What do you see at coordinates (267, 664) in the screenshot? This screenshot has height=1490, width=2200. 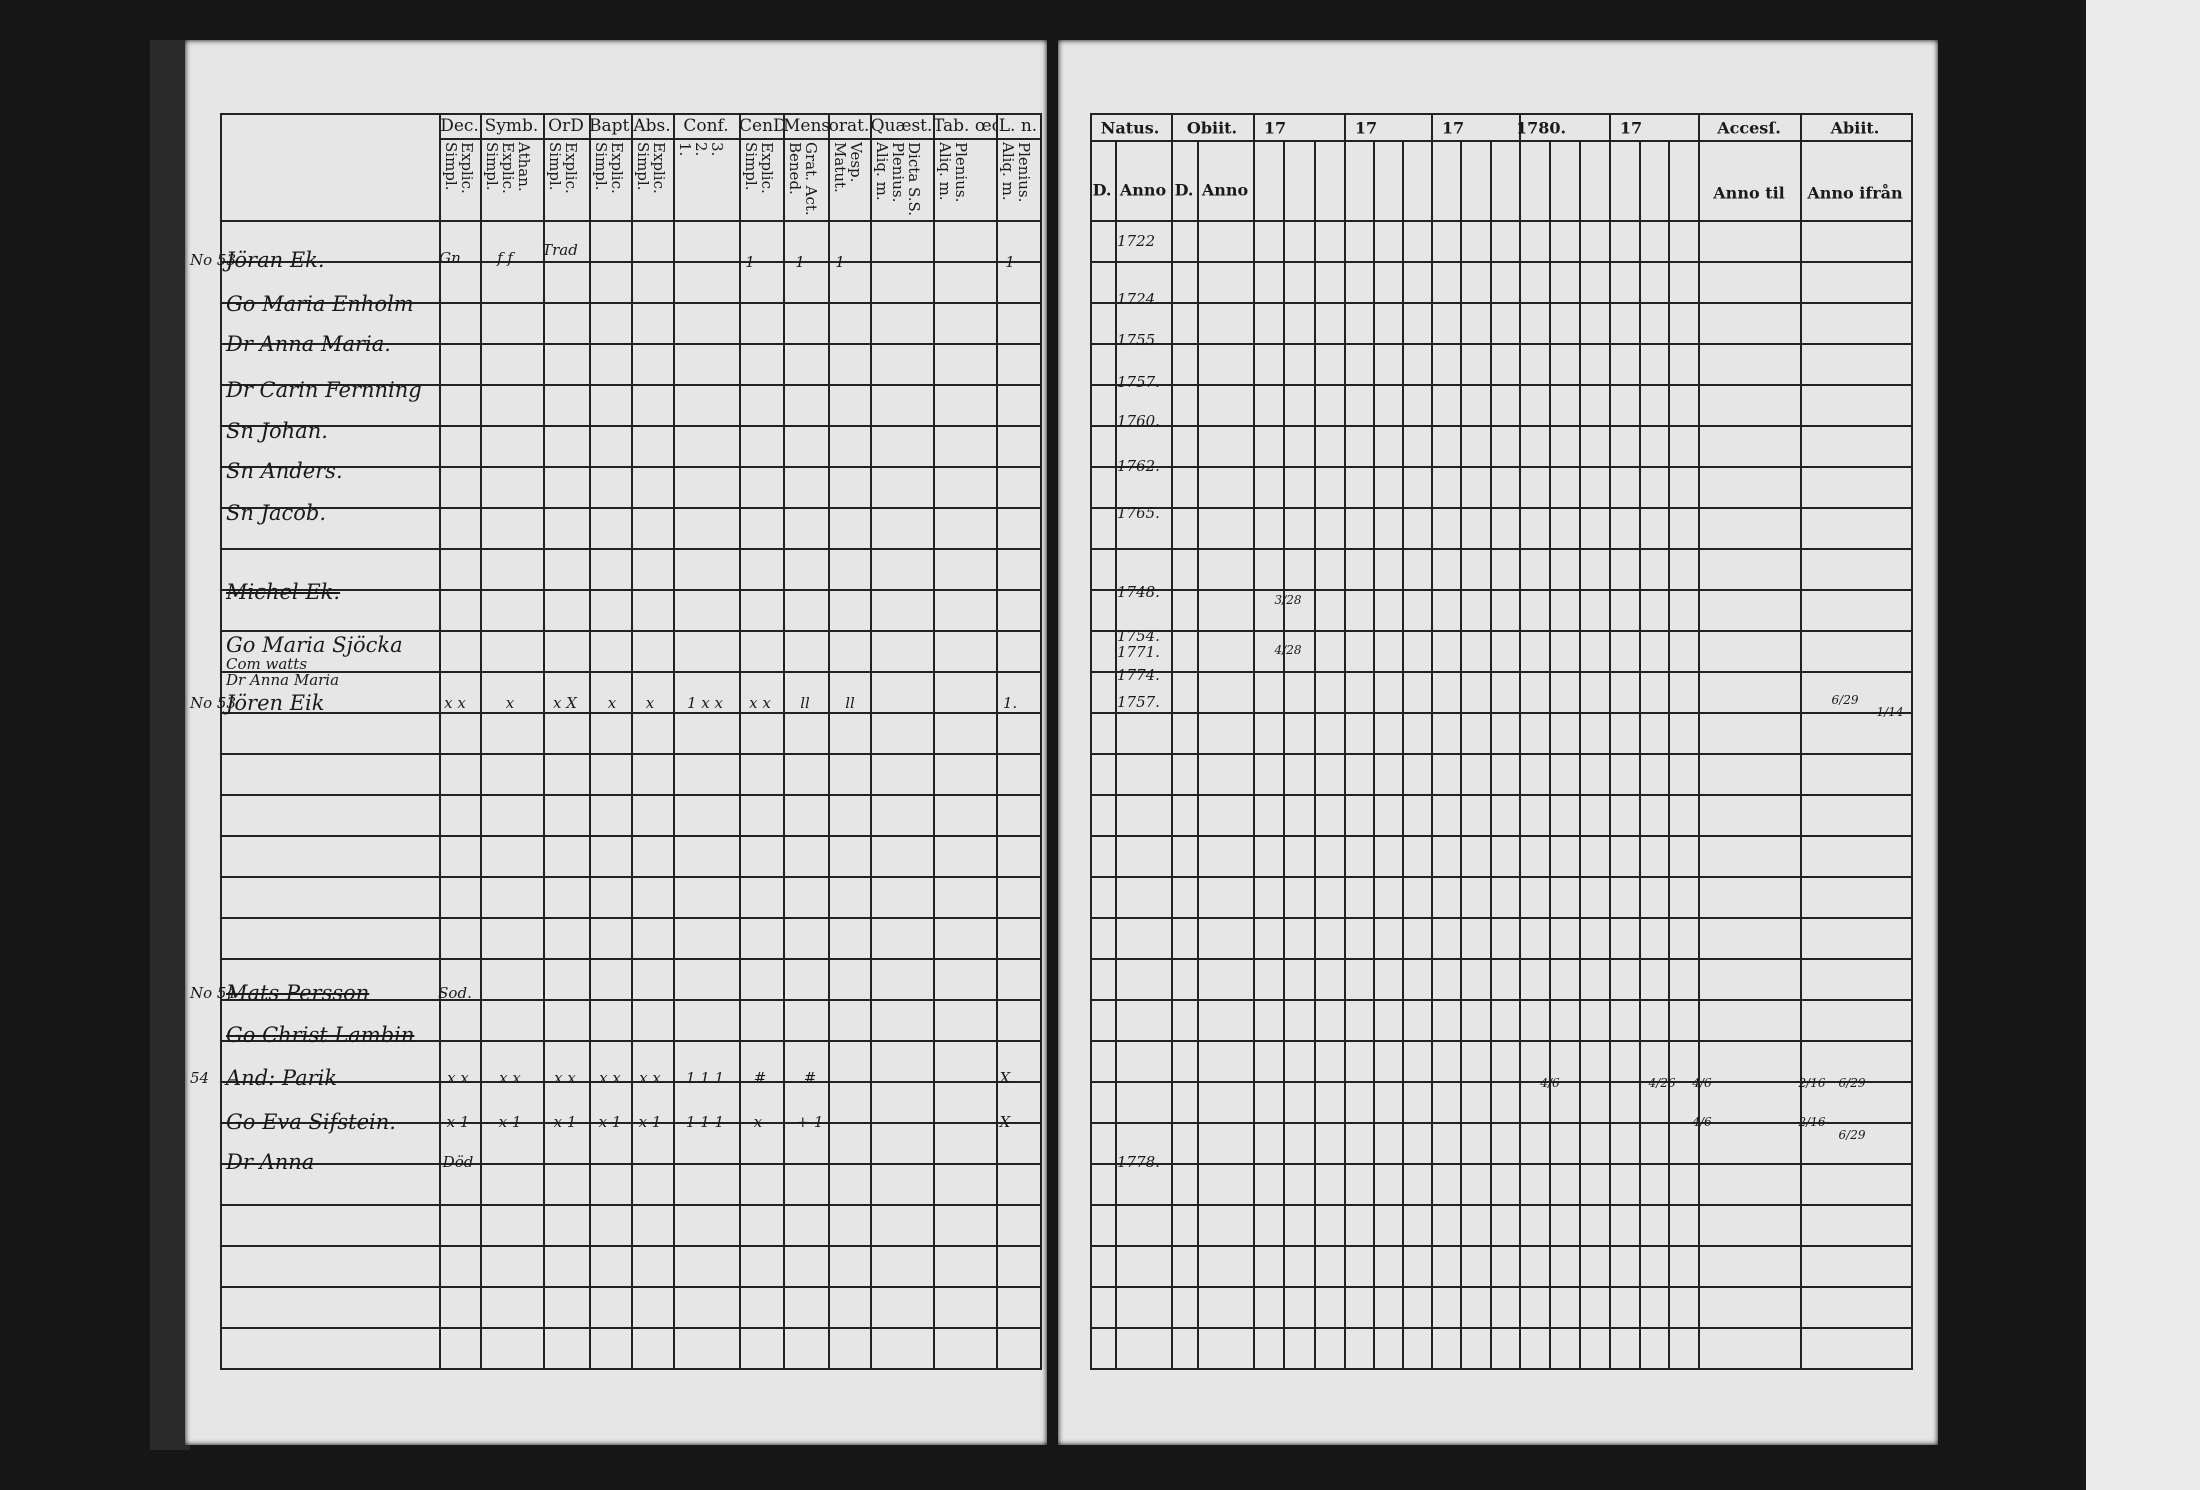 I see `person-name: Com watts` at bounding box center [267, 664].